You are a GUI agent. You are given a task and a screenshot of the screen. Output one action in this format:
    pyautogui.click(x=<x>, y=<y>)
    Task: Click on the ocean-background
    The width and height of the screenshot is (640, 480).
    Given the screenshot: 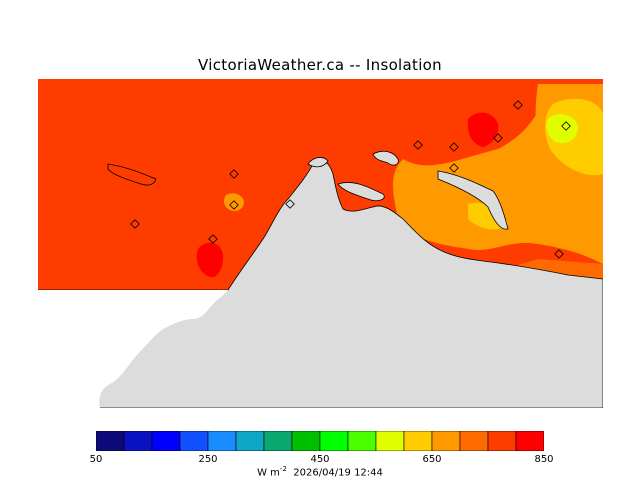 What is the action you would take?
    pyautogui.click(x=133, y=349)
    